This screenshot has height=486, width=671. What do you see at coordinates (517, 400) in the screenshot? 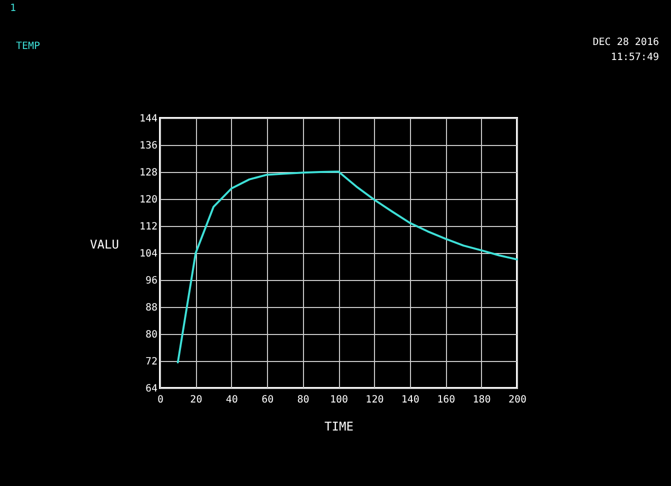
I see `x-tick-label: 200` at bounding box center [517, 400].